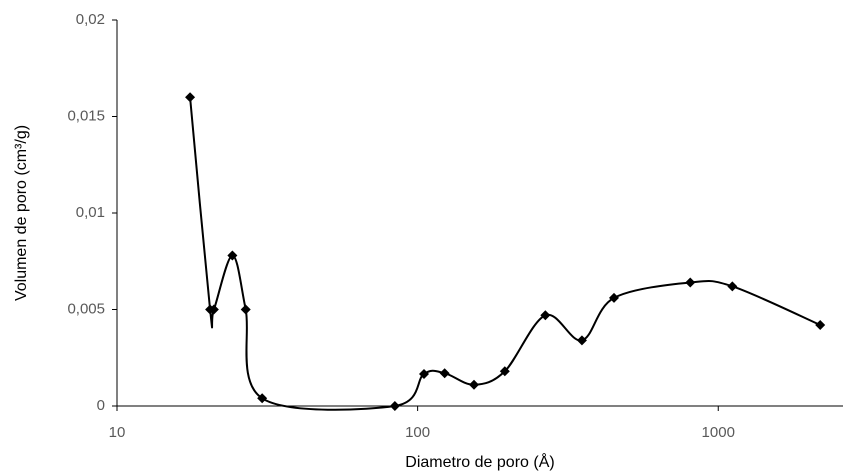  I want to click on y-axis-title: Volumen de poro (cm³/g), so click(21, 213).